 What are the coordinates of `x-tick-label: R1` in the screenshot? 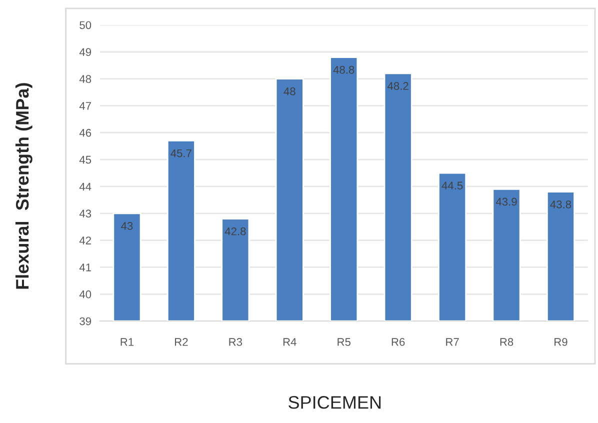 It's located at (127, 342).